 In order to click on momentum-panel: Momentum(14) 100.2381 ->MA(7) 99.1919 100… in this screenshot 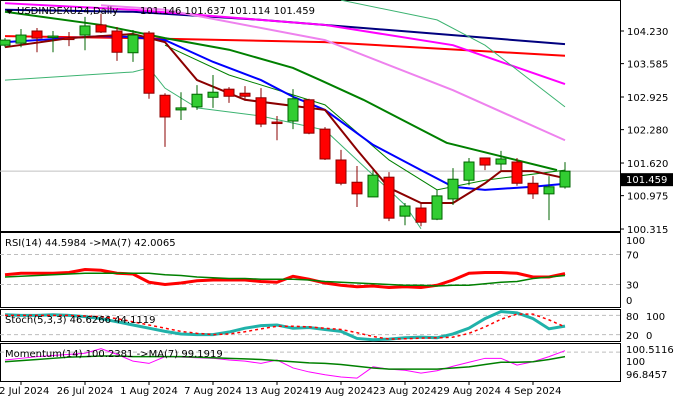, I will do `click(337, 362)`.